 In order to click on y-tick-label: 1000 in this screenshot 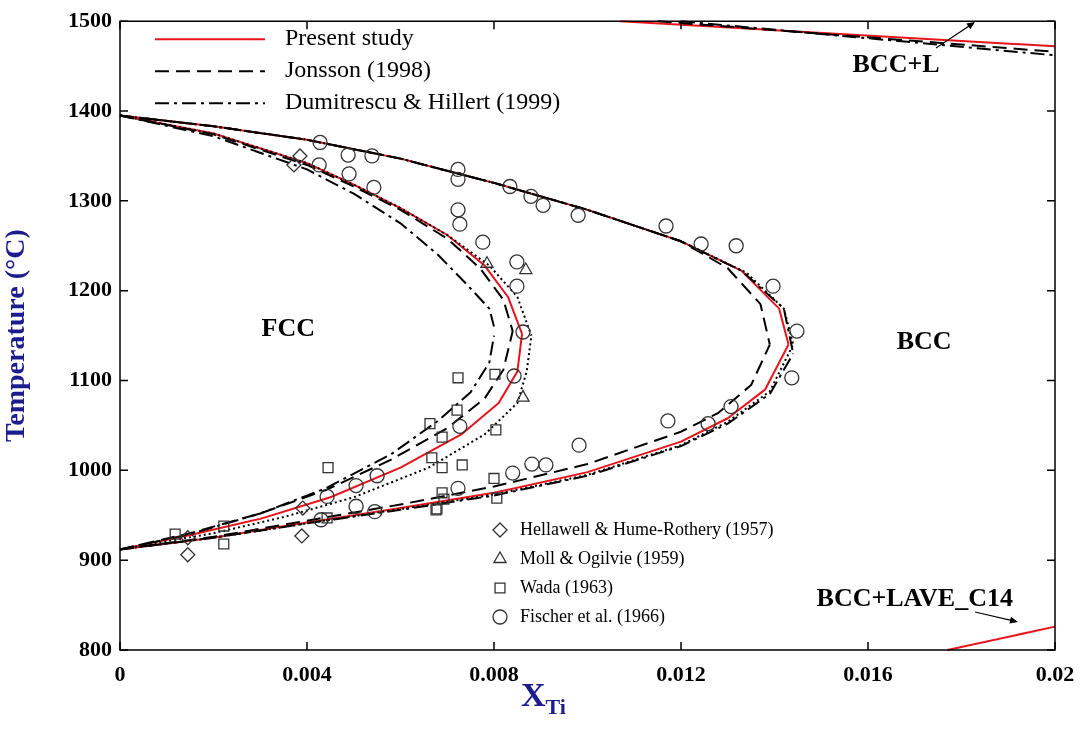, I will do `click(90, 469)`.